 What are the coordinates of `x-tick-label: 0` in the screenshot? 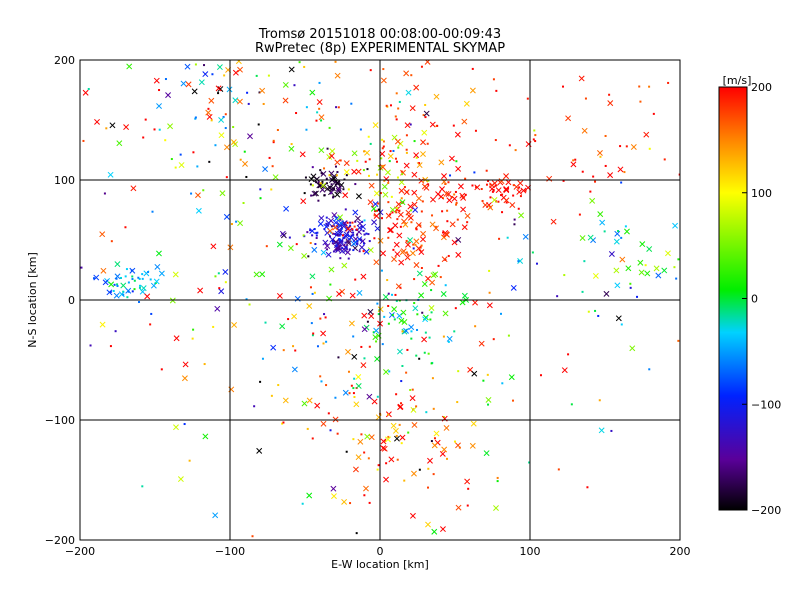 It's located at (380, 551).